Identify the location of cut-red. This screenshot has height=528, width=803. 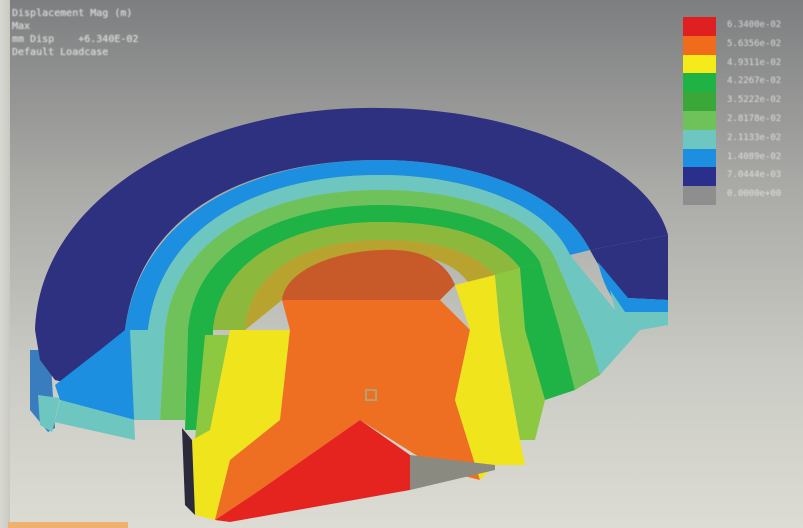
(312, 471).